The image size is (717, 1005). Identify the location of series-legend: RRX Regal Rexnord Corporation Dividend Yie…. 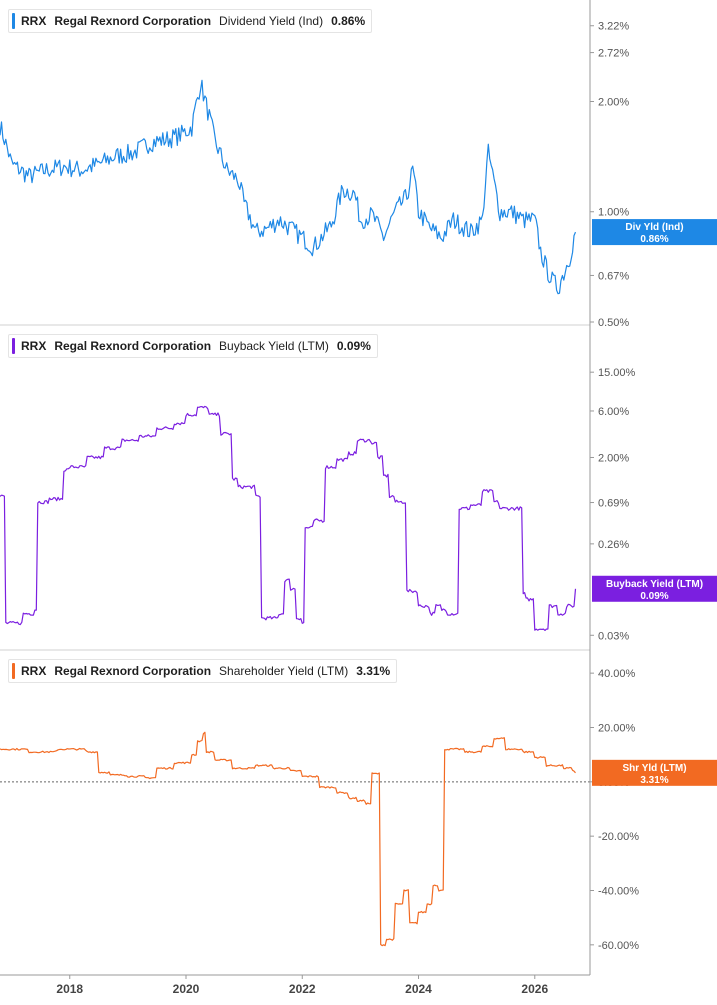
(190, 21).